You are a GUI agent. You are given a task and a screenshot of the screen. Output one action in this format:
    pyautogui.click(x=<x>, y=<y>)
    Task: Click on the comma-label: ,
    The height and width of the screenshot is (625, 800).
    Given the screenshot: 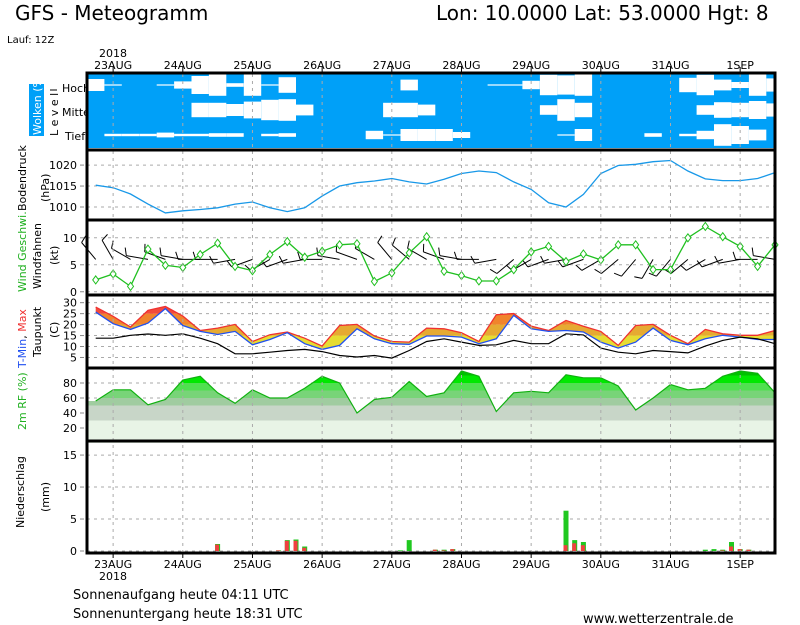 What is the action you would take?
    pyautogui.click(x=22, y=335)
    